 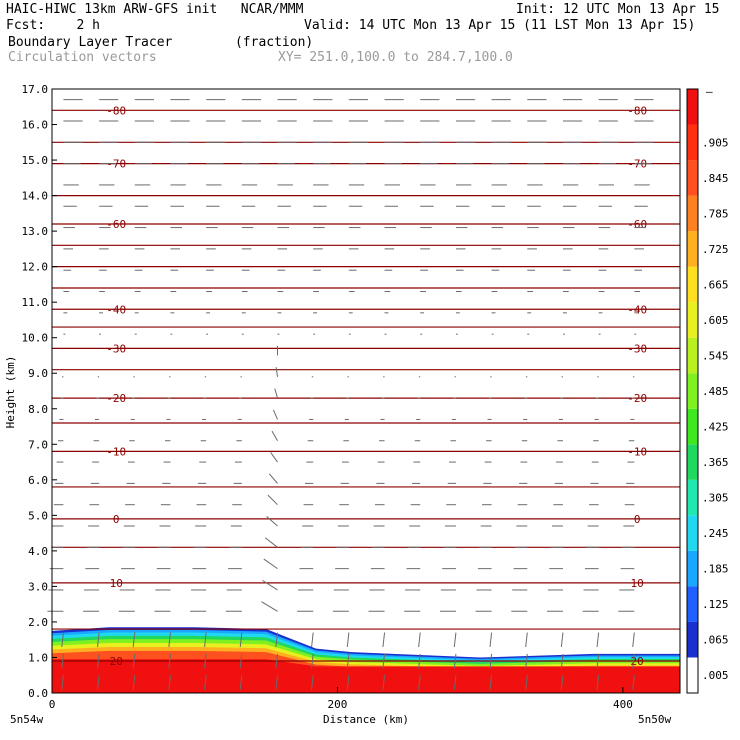 I want to click on y-tick-label: 14.0, so click(x=35, y=196).